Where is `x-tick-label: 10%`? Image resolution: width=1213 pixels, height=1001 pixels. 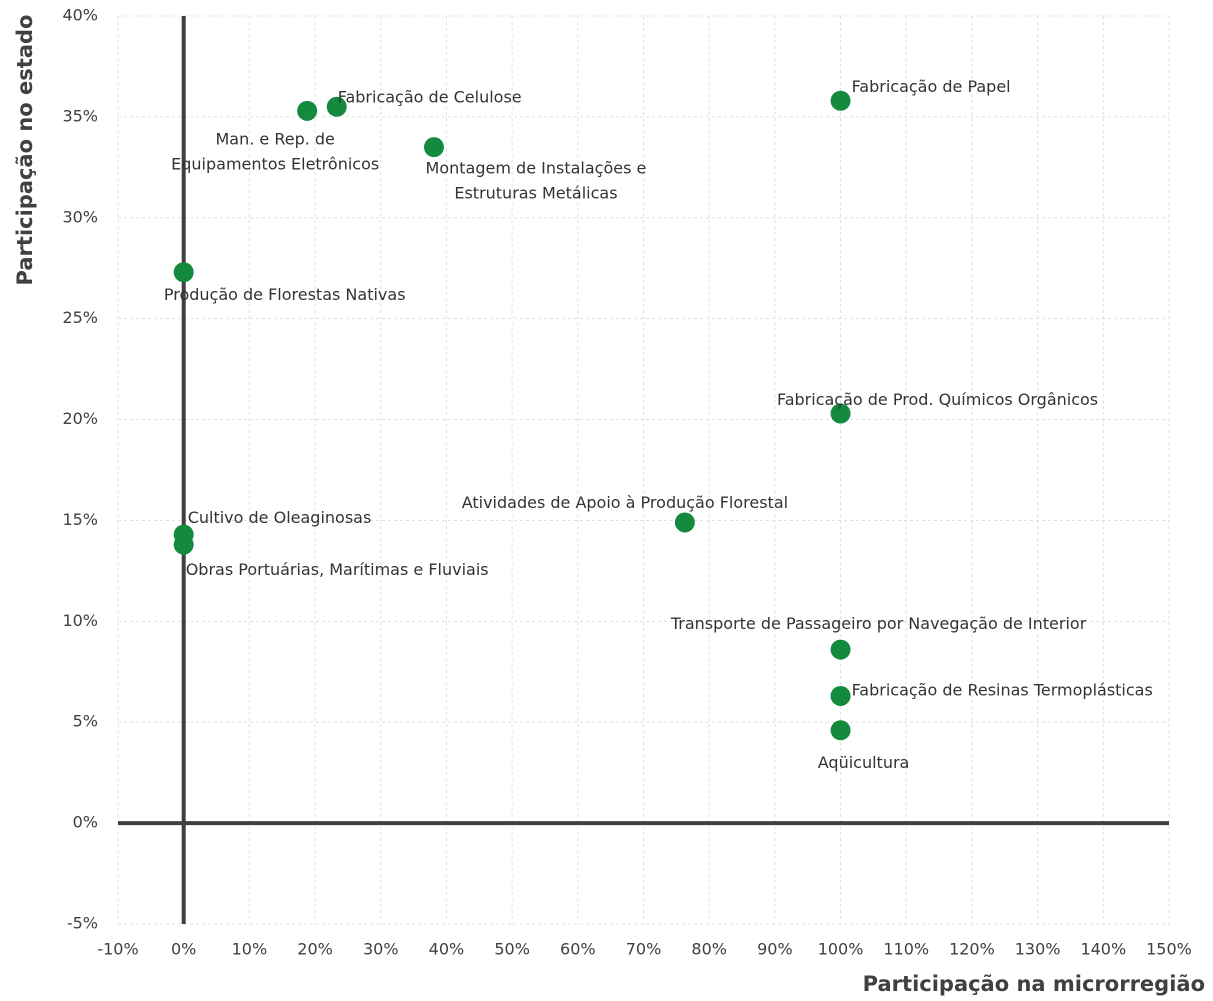
x-tick-label: 10% is located at coordinates (250, 949).